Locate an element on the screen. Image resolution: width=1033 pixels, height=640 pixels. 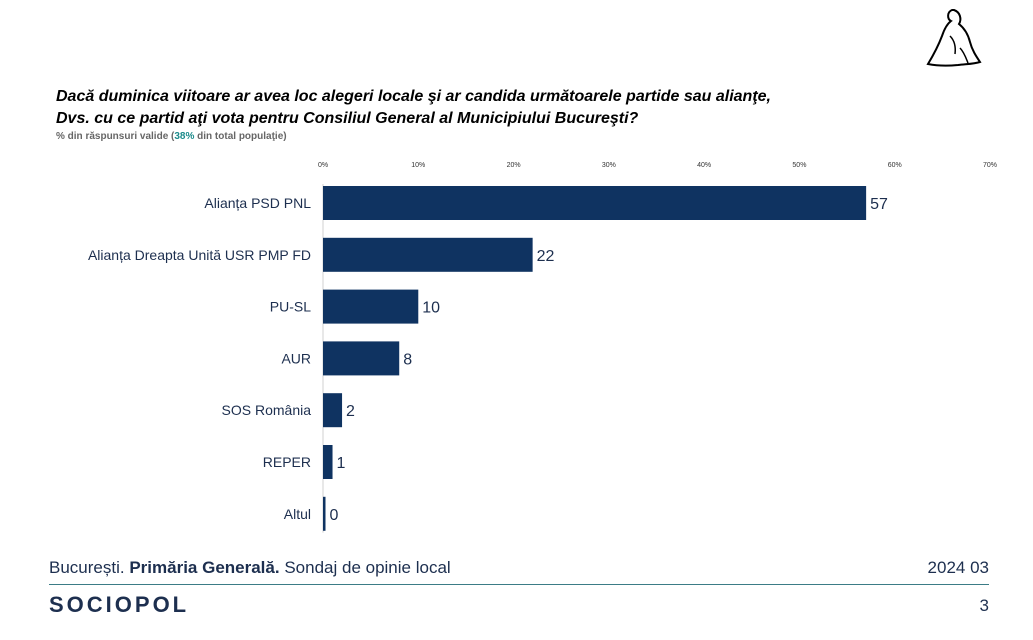
x-tick-label: 40% is located at coordinates (704, 165).